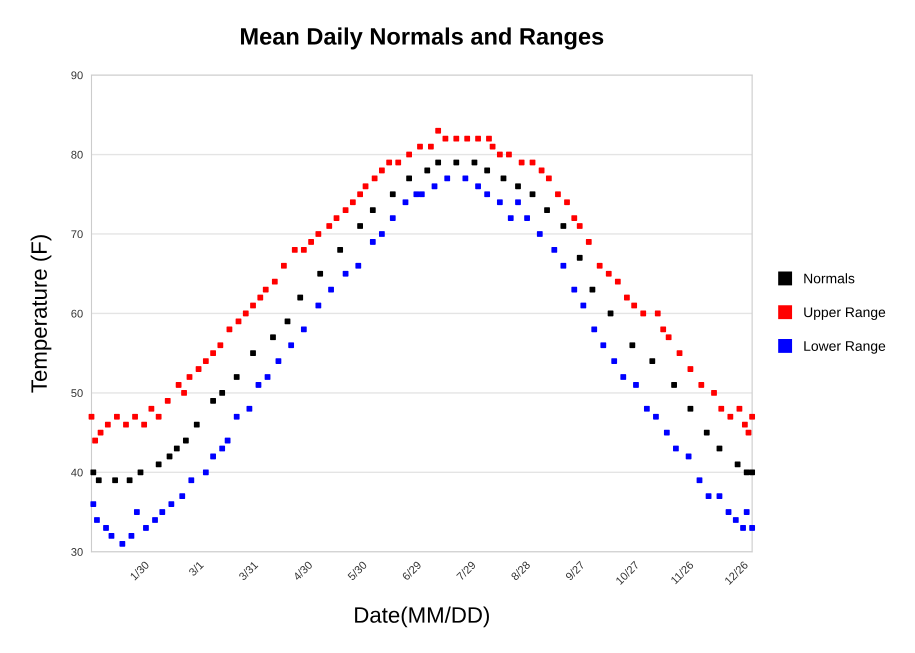 The width and height of the screenshot is (915, 653). Describe the element at coordinates (466, 570) in the screenshot. I see `x-tick-label: 7/29` at that location.